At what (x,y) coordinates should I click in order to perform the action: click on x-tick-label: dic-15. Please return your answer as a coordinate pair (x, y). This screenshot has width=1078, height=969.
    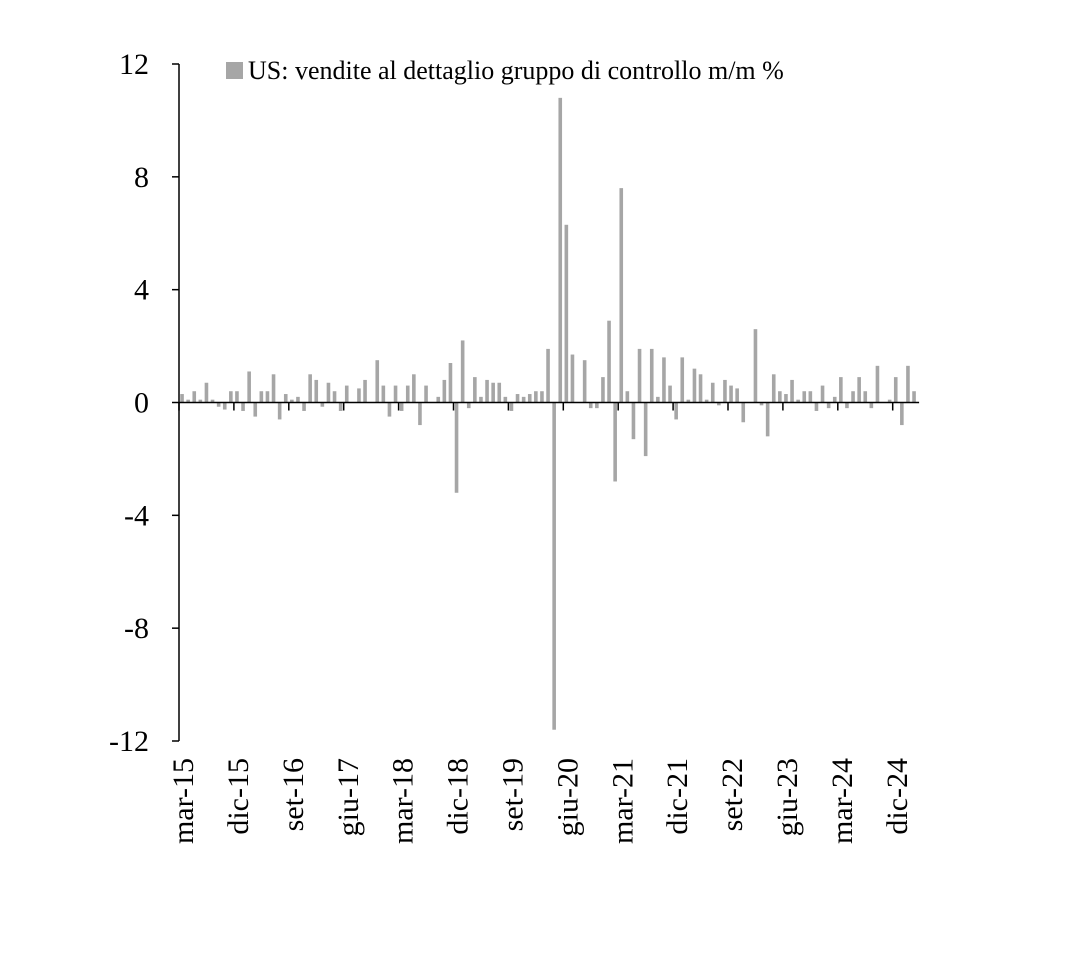
    Looking at the image, I should click on (238, 796).